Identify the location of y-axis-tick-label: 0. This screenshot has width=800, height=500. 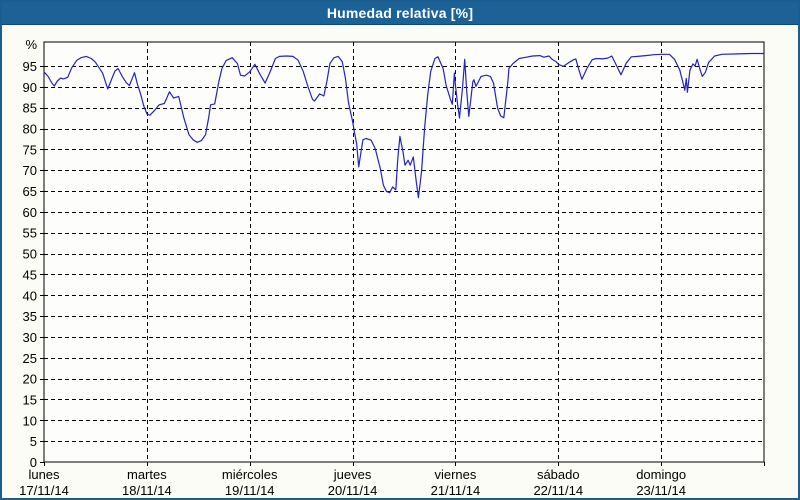
(33, 462).